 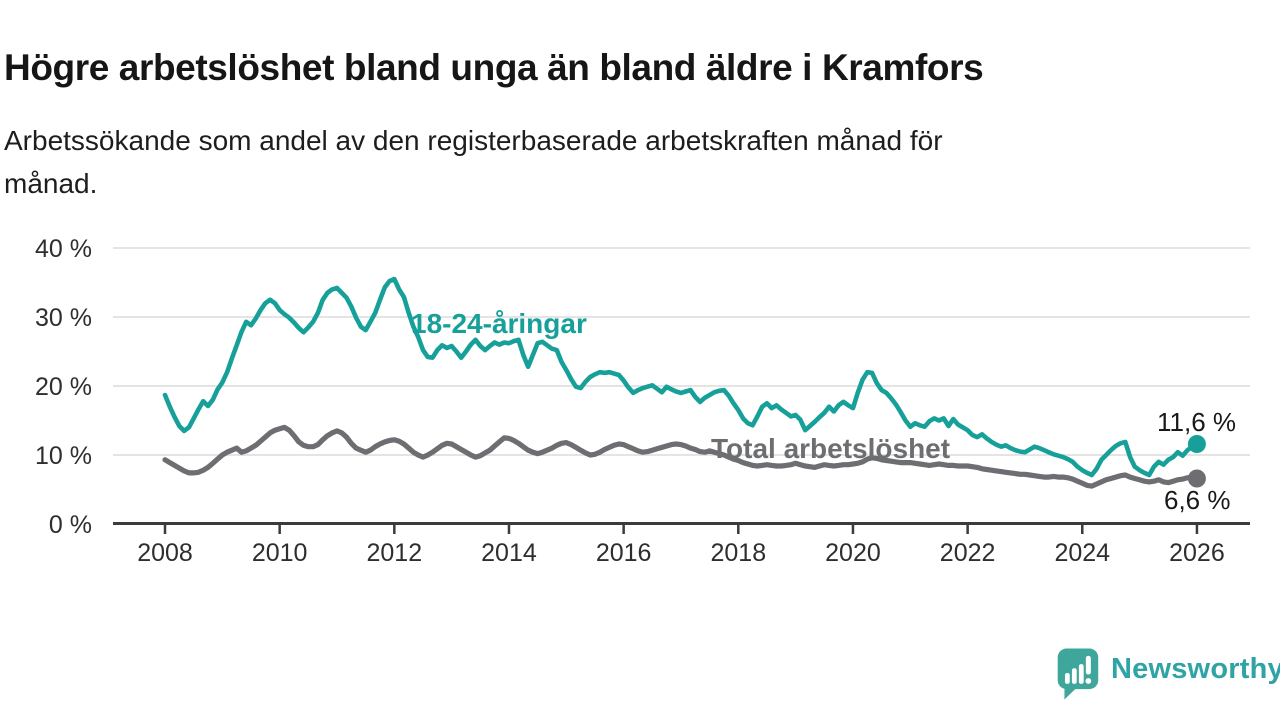 What do you see at coordinates (1196, 444) in the screenshot?
I see `youth-end-dot` at bounding box center [1196, 444].